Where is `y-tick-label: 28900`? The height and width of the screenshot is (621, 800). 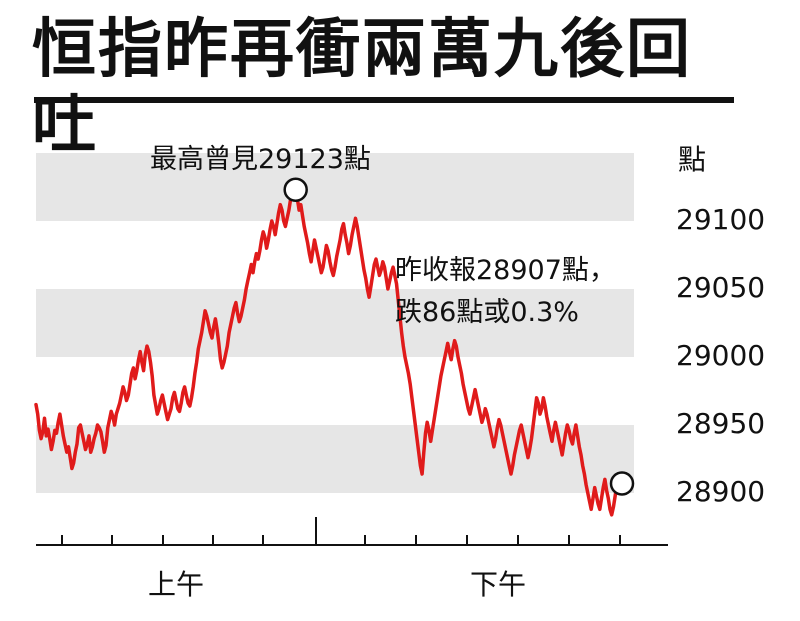
y-tick-label: 28900 is located at coordinates (721, 491).